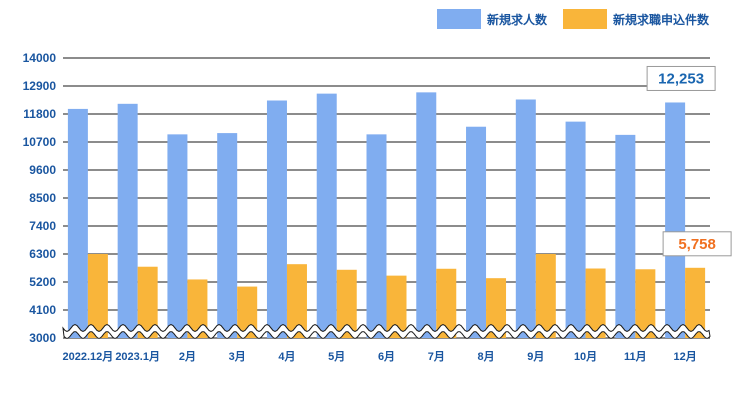  What do you see at coordinates (689, 161) in the screenshot?
I see `annotations: 12,253 5,758` at bounding box center [689, 161].